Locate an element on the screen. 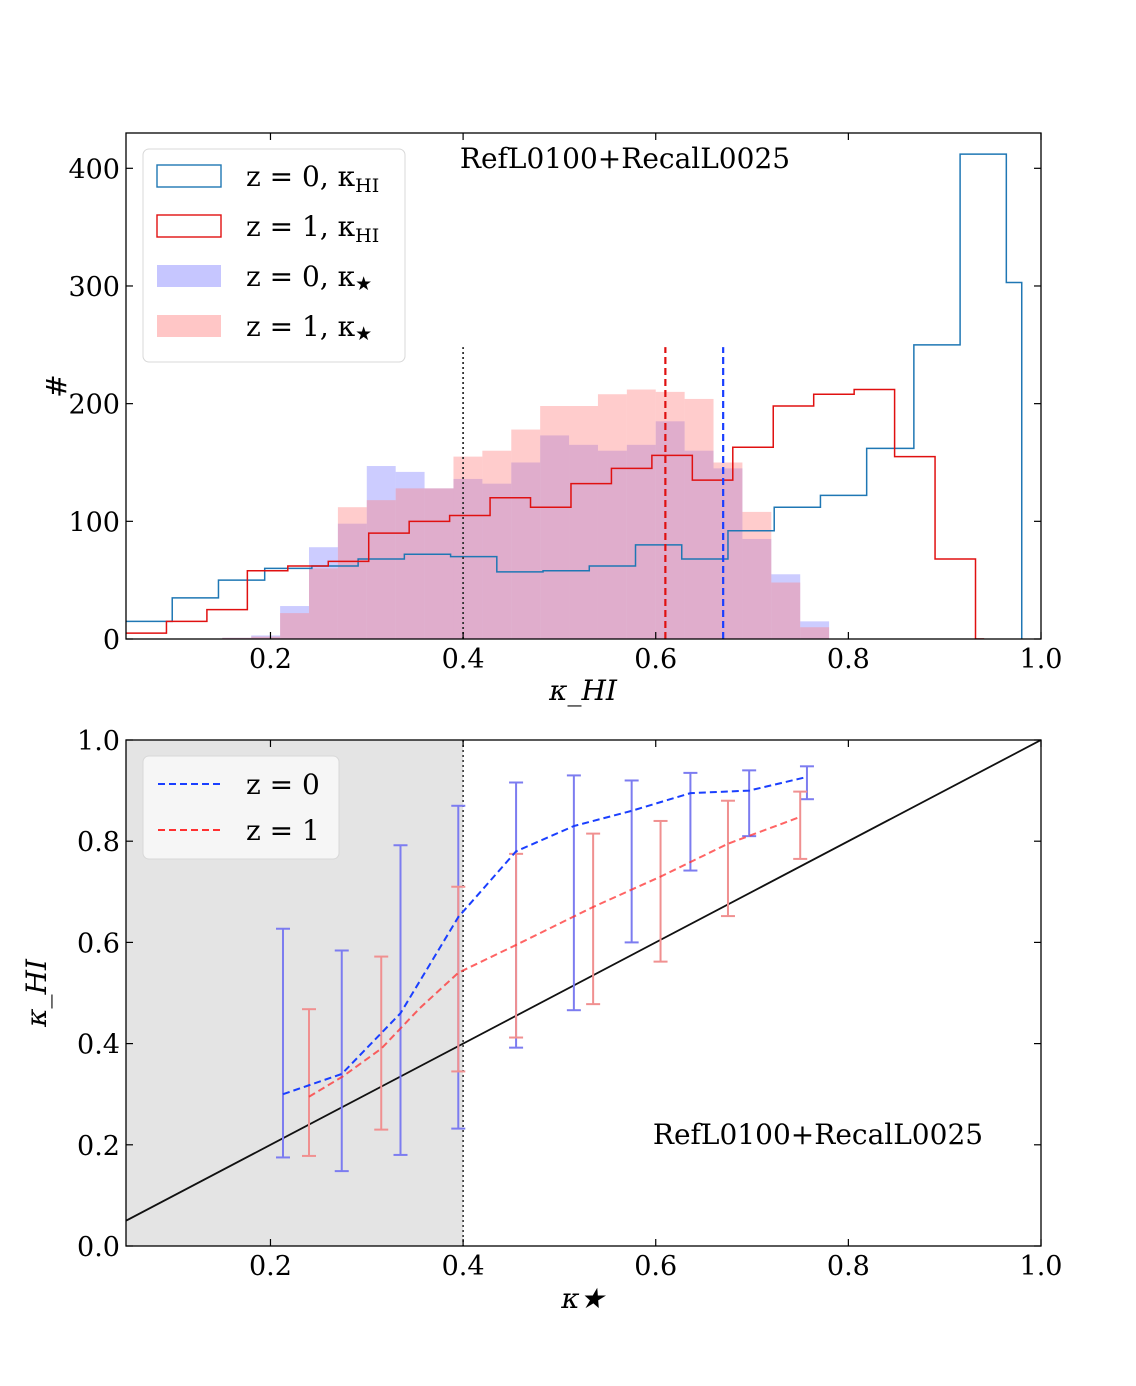 The height and width of the screenshot is (1386, 1136). histogram-ylabel: # is located at coordinates (56, 385).